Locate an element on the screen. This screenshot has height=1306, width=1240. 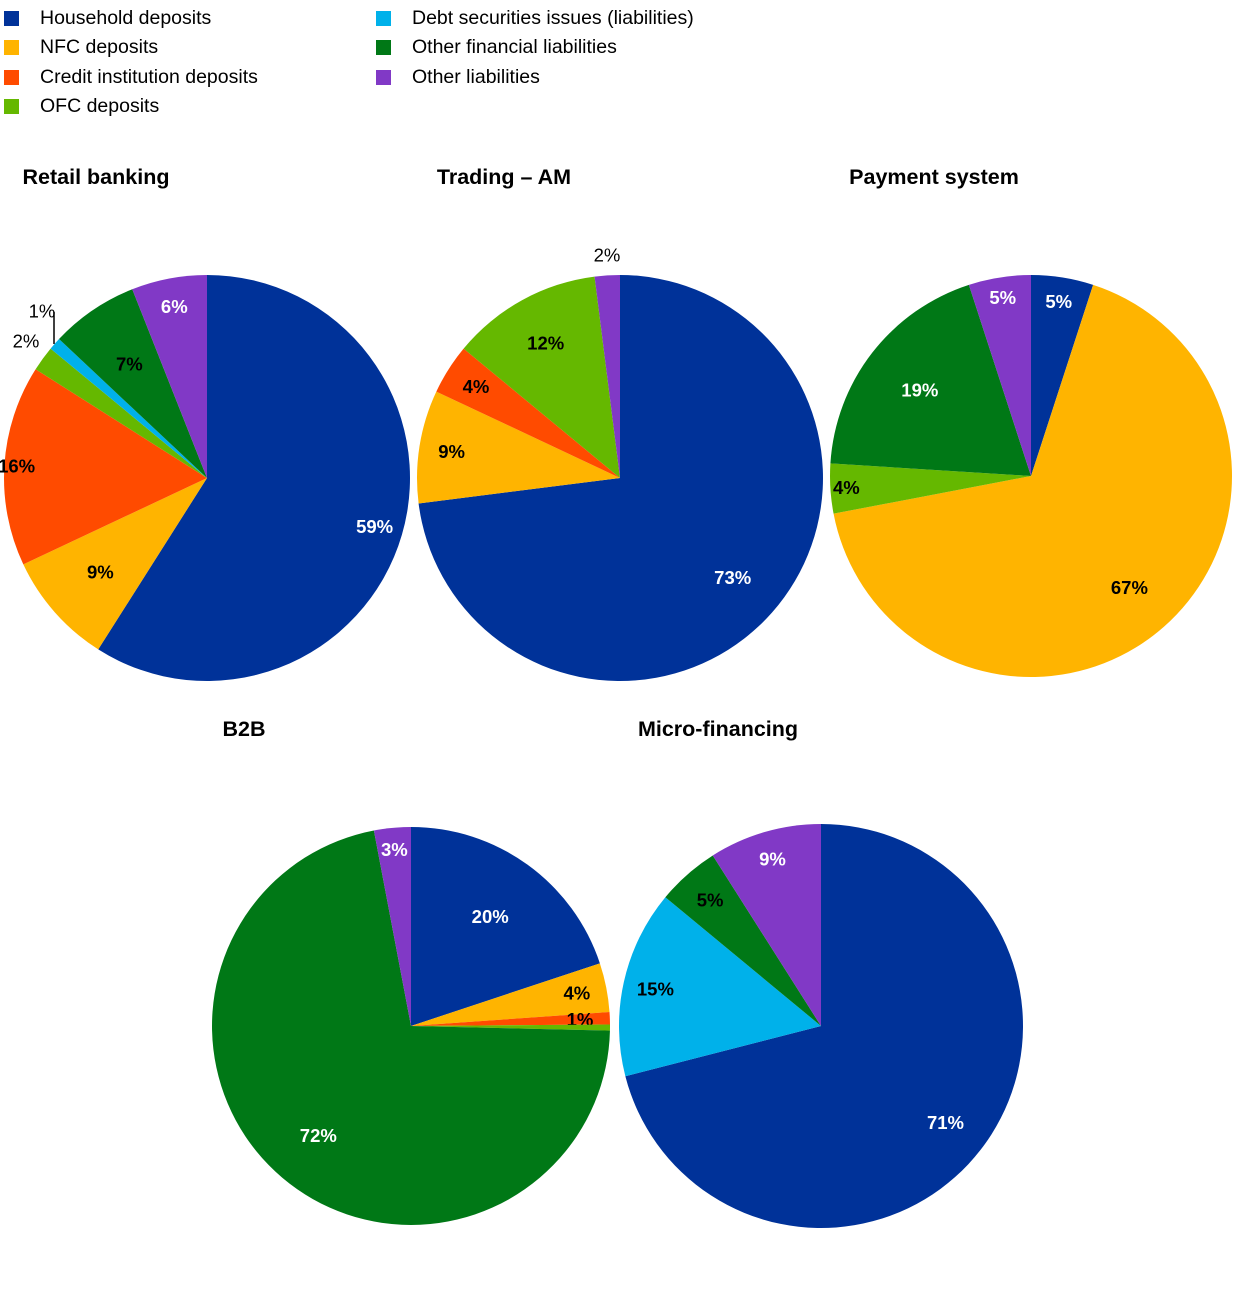
data-label-micro-financing-other-fin: 5% is located at coordinates (710, 900).